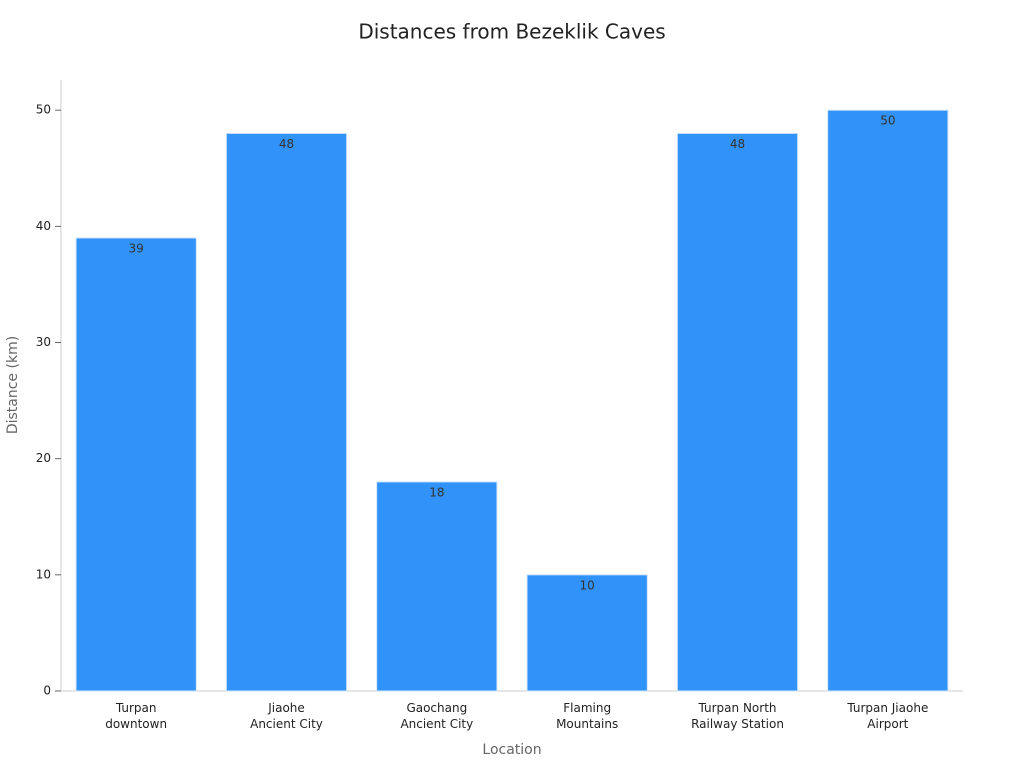 The height and width of the screenshot is (768, 1024). I want to click on x-tick-label: Turpan Jiaohe Airport, so click(888, 716).